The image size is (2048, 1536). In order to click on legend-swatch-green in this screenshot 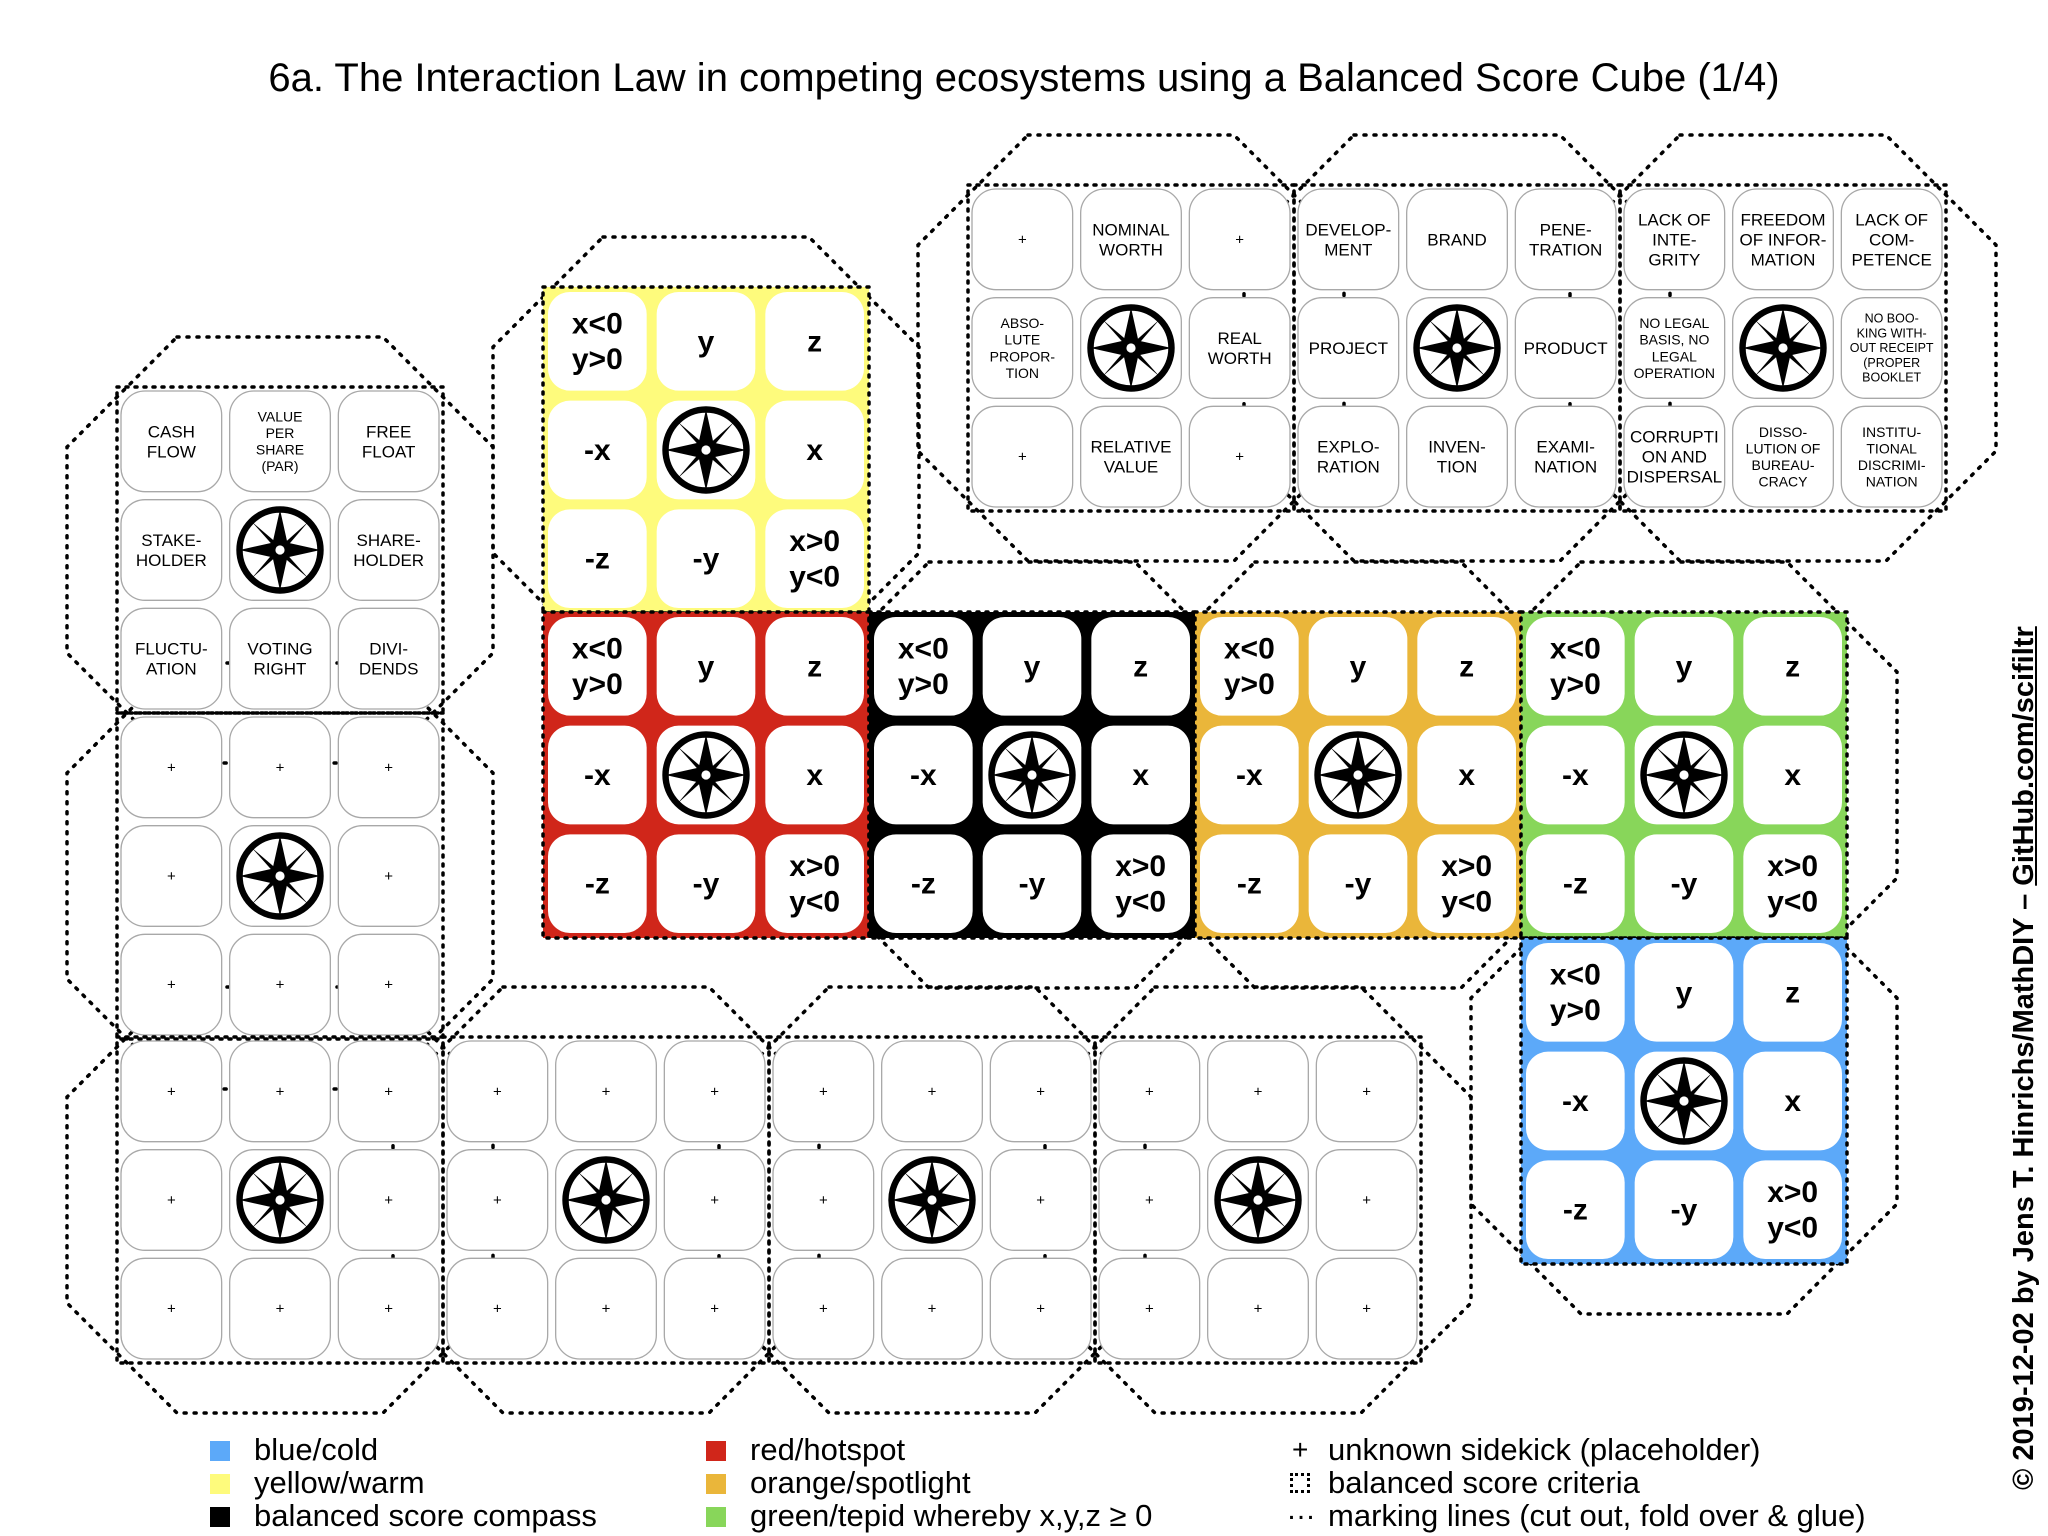, I will do `click(716, 1517)`.